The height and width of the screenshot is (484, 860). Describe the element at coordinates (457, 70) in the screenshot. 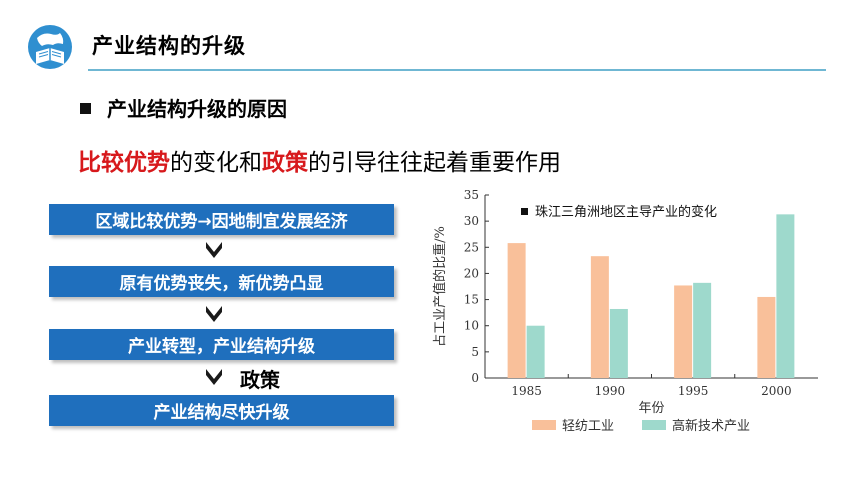

I see `title-divider` at that location.